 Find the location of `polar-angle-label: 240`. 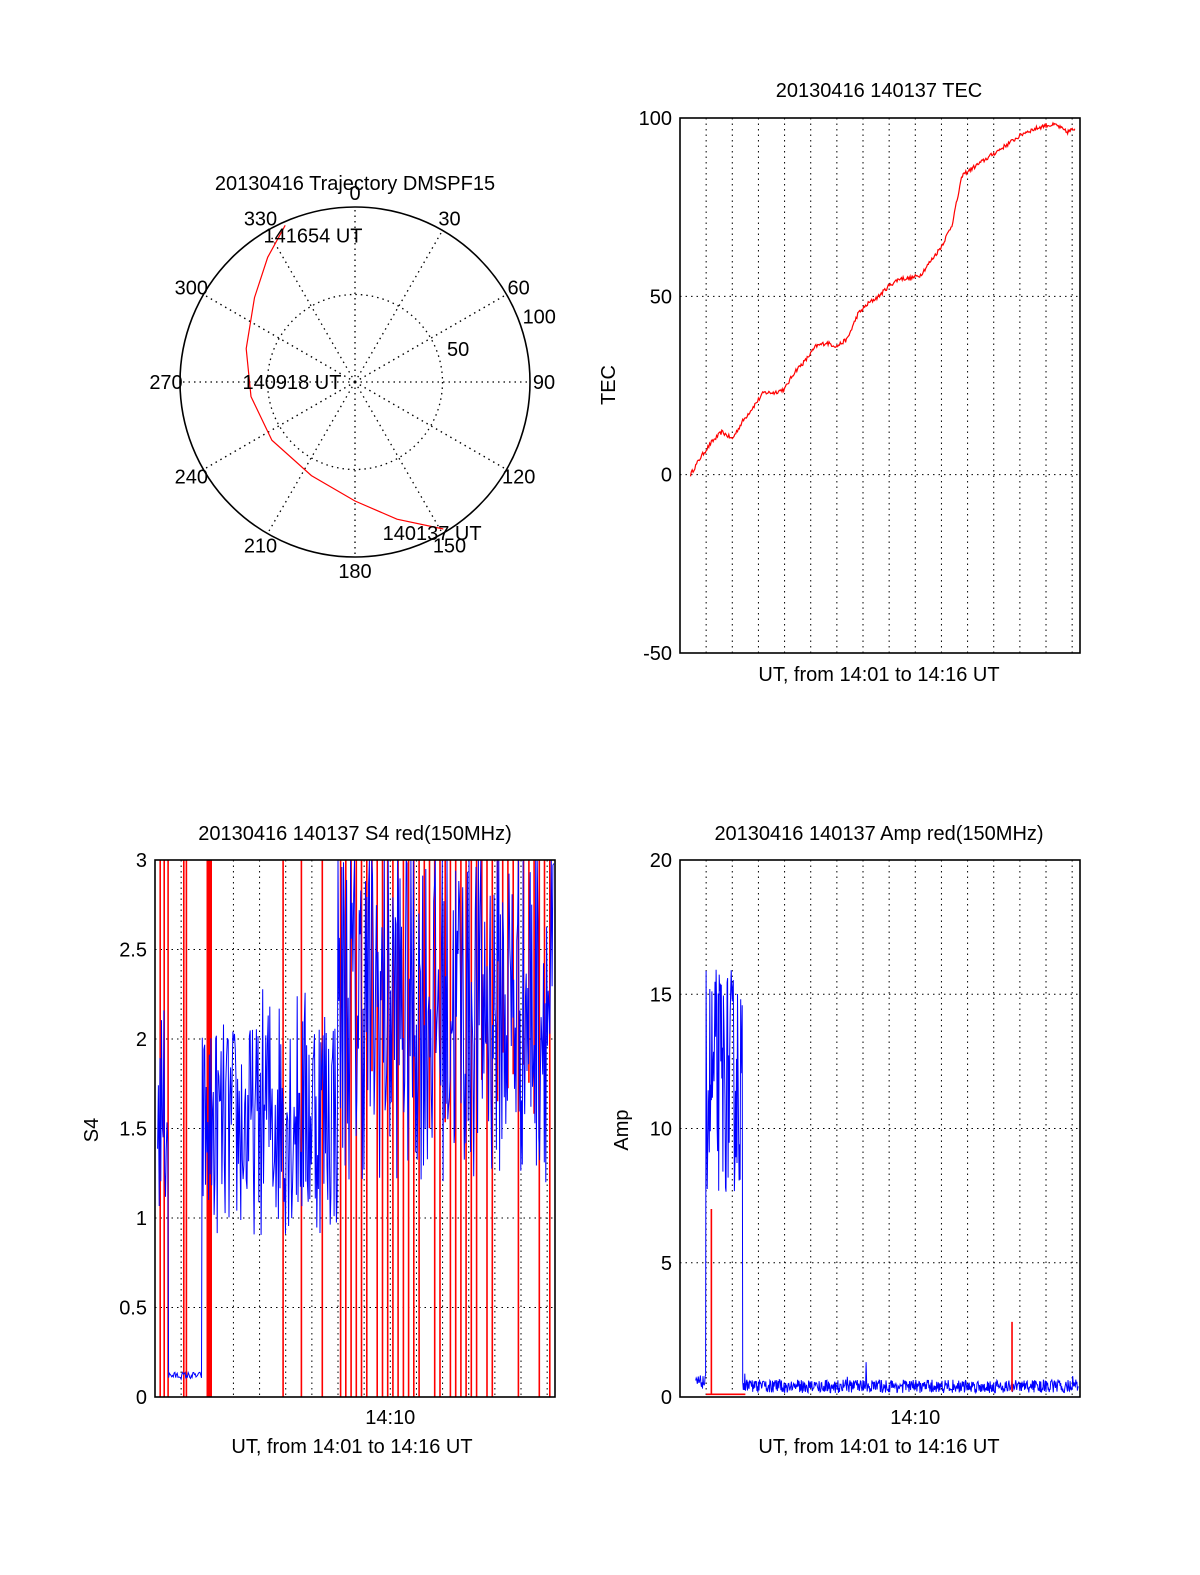

polar-angle-label: 240 is located at coordinates (191, 478).